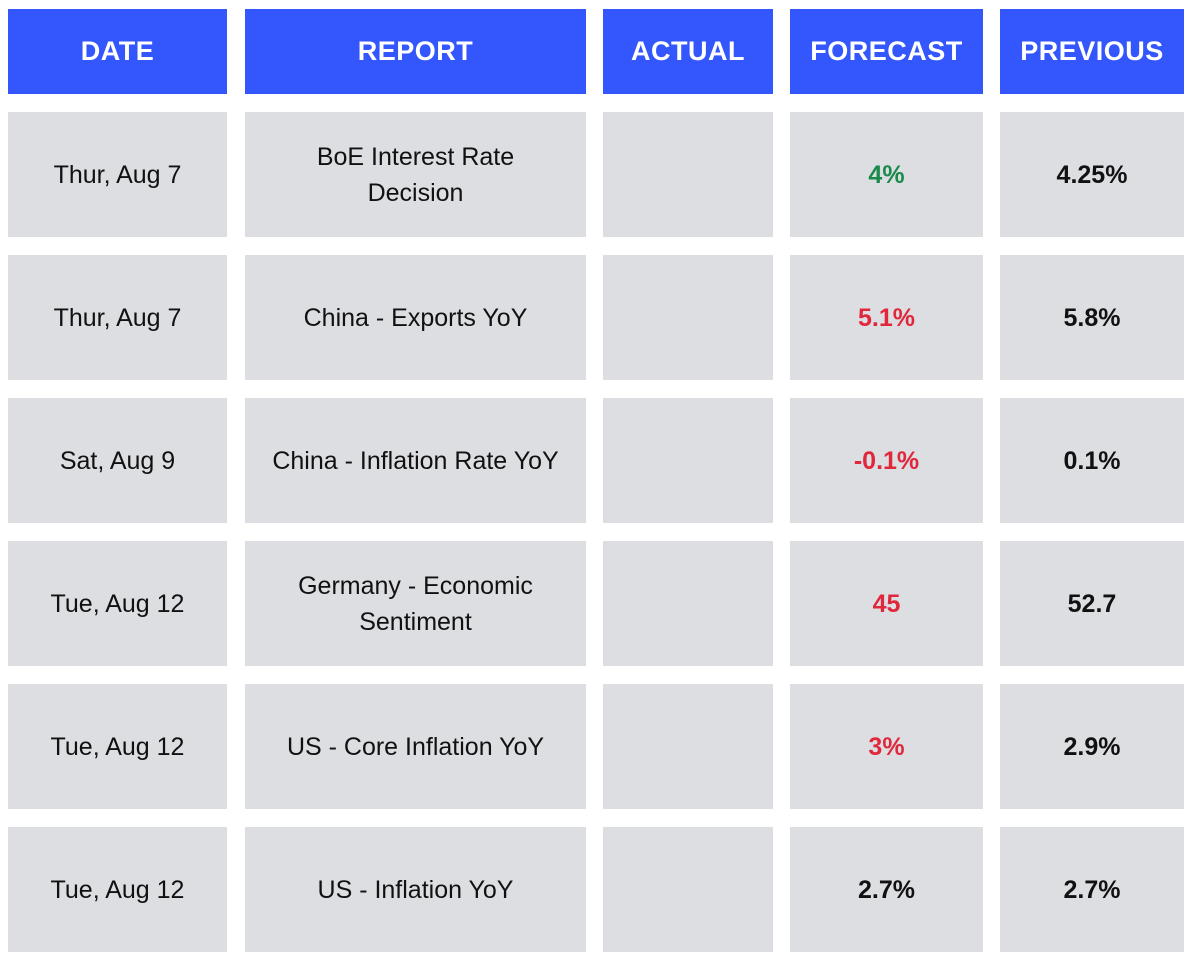 This screenshot has height=962, width=1192. I want to click on cell-forecast: 2.7%, so click(886, 889).